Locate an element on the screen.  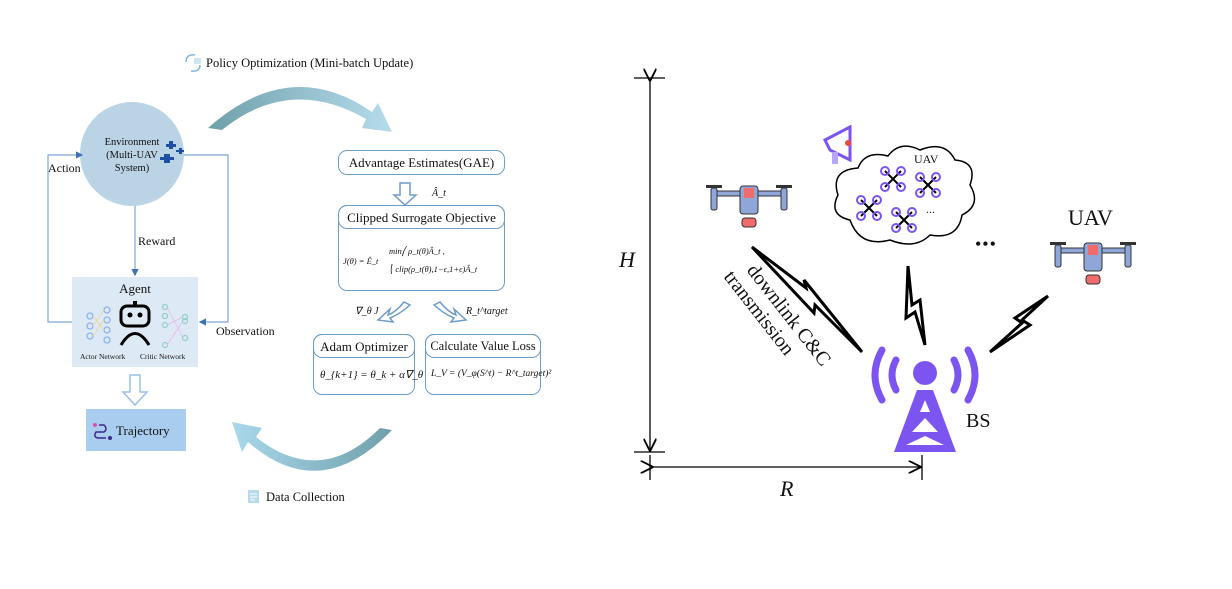
document-icon is located at coordinates (253, 496).